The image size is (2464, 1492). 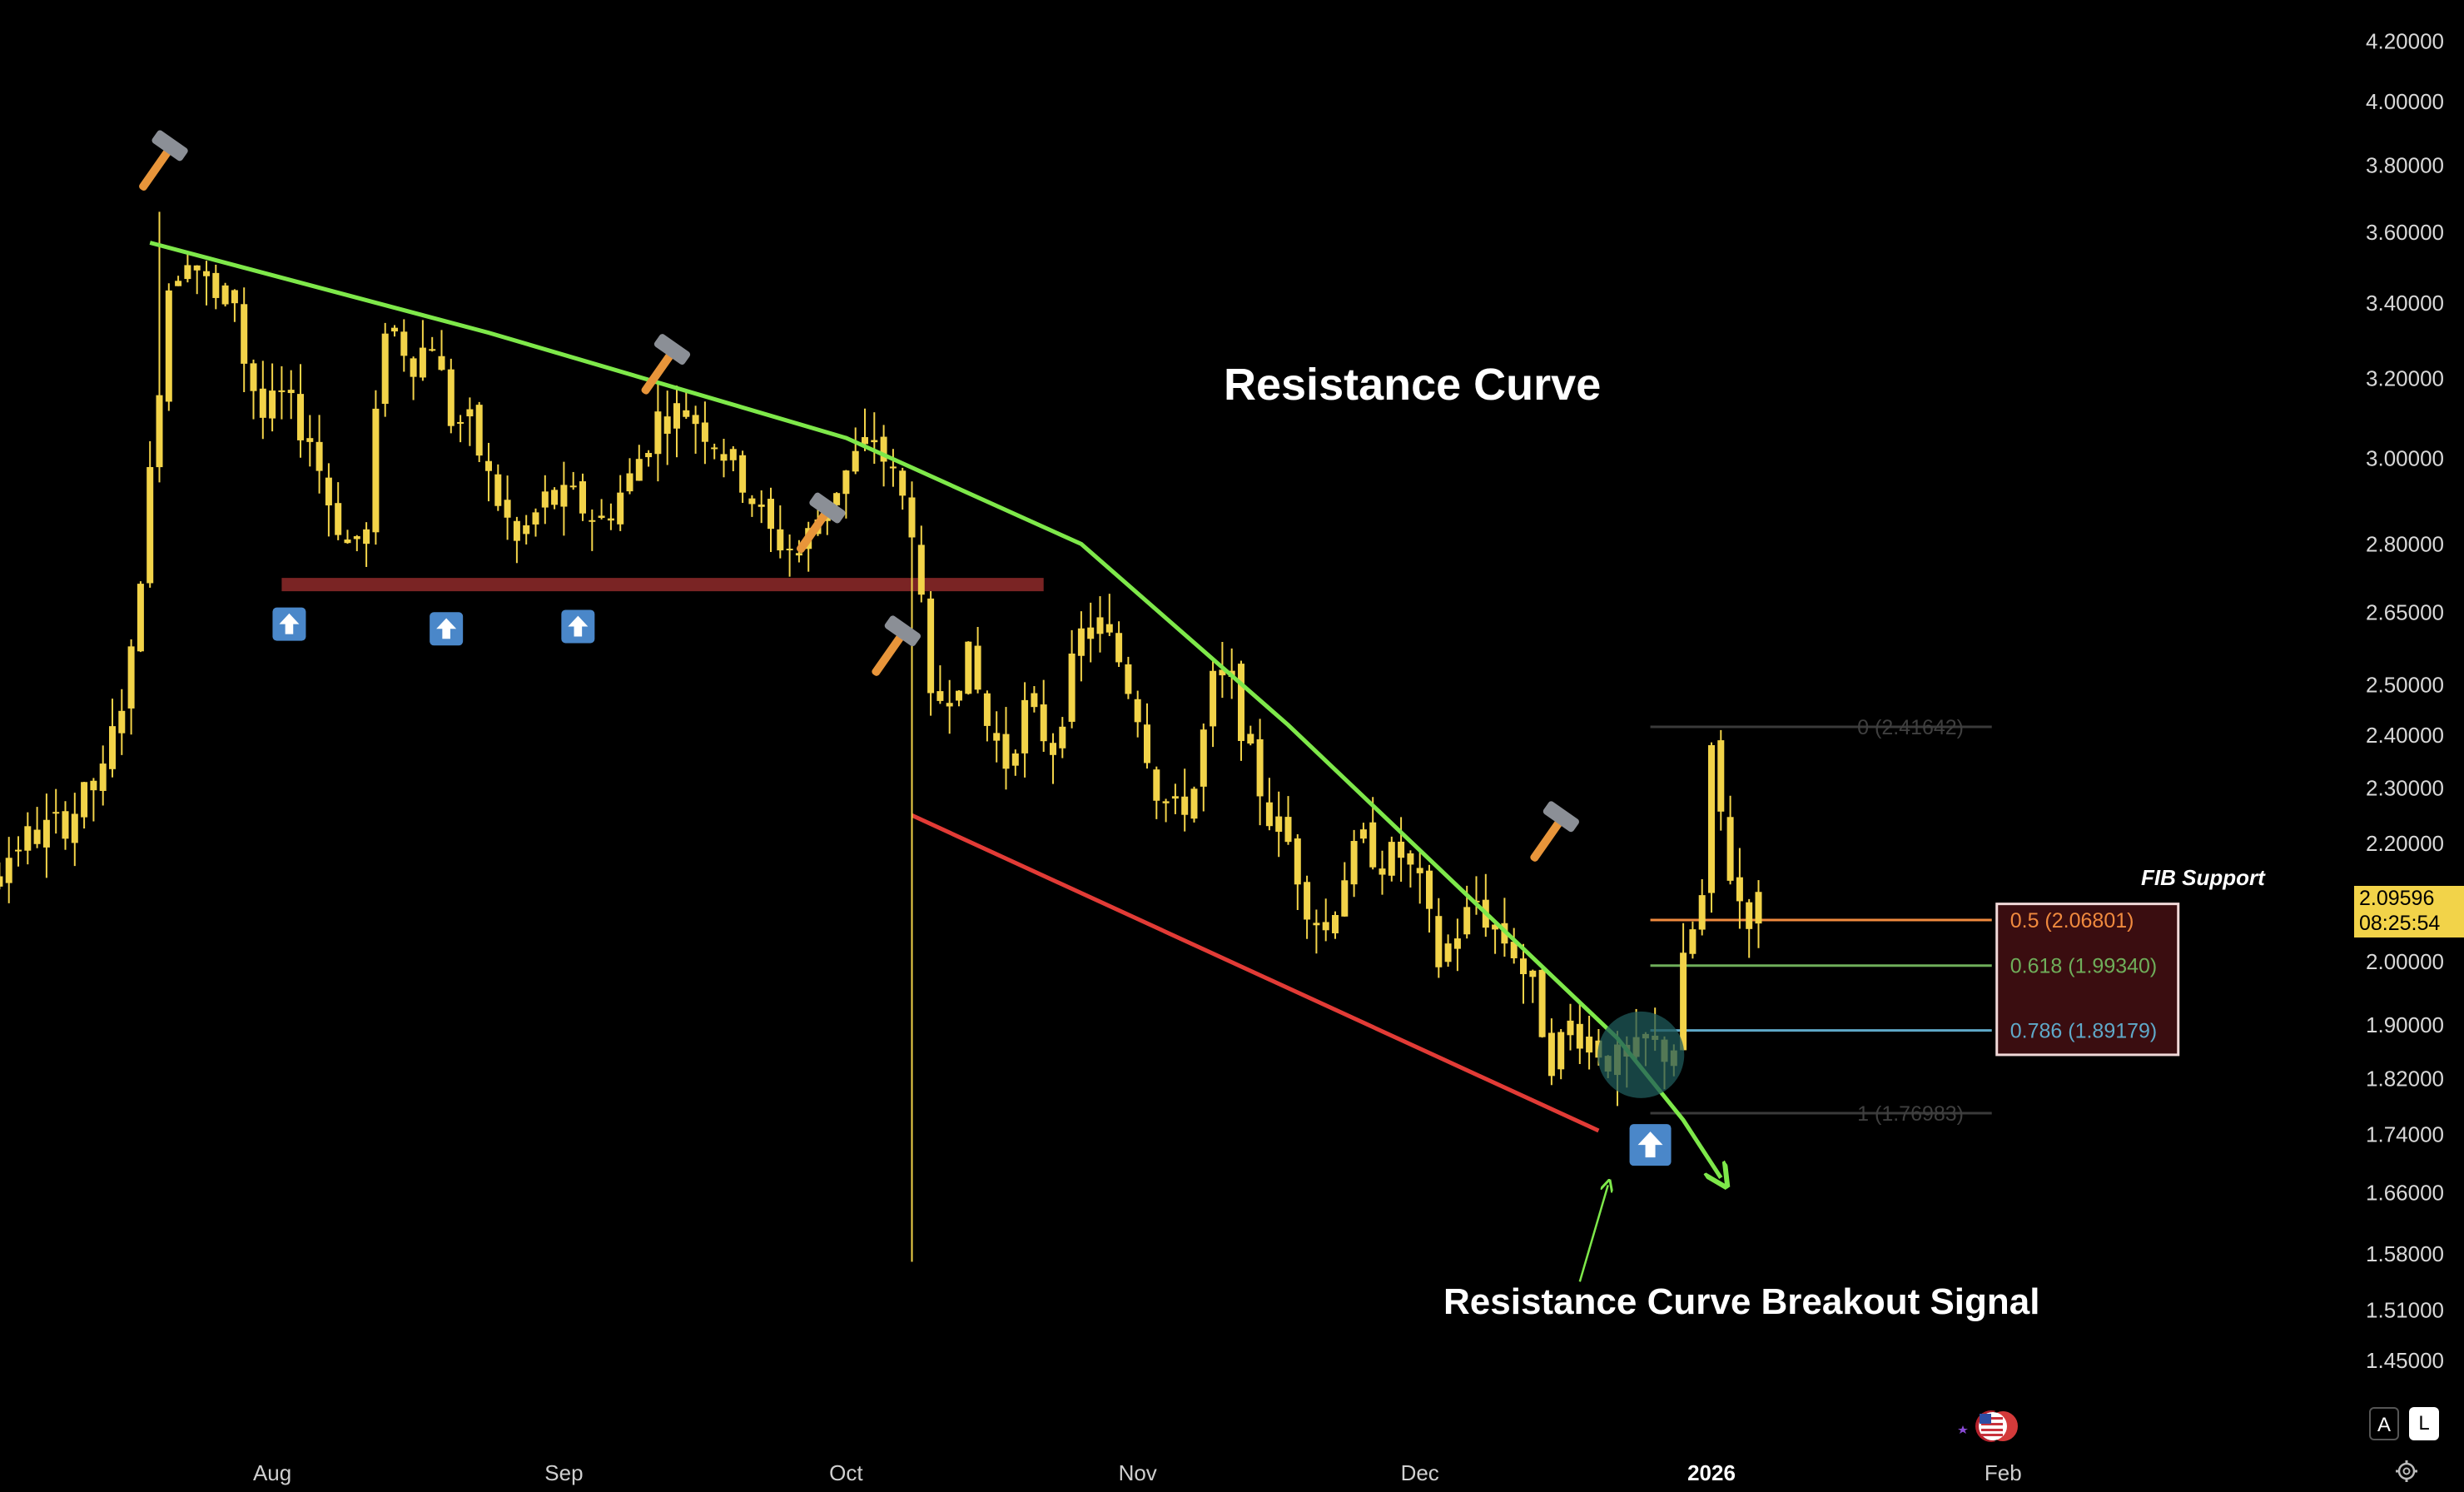 I want to click on resistance-curve-label: Resistance Curve, so click(x=1413, y=385).